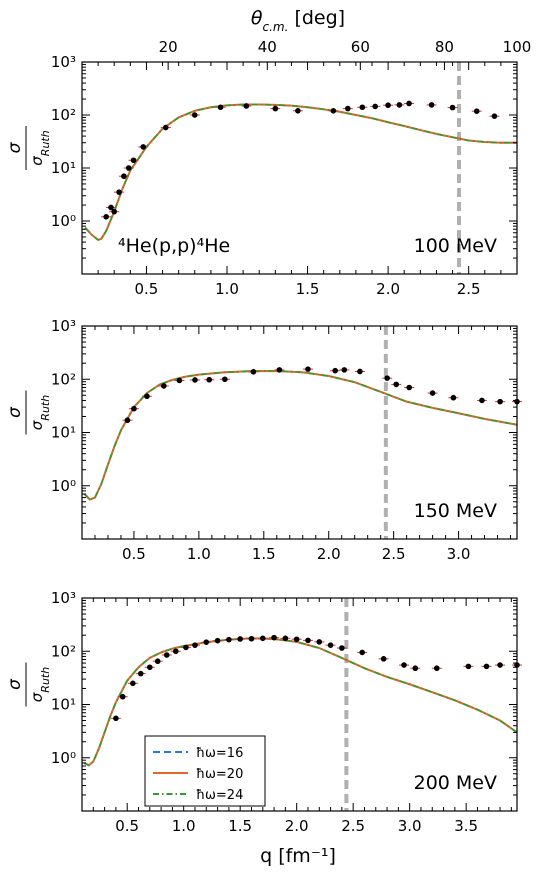 Image resolution: width=545 pixels, height=872 pixels. What do you see at coordinates (360, 47) in the screenshot?
I see `top-tick-label: 60` at bounding box center [360, 47].